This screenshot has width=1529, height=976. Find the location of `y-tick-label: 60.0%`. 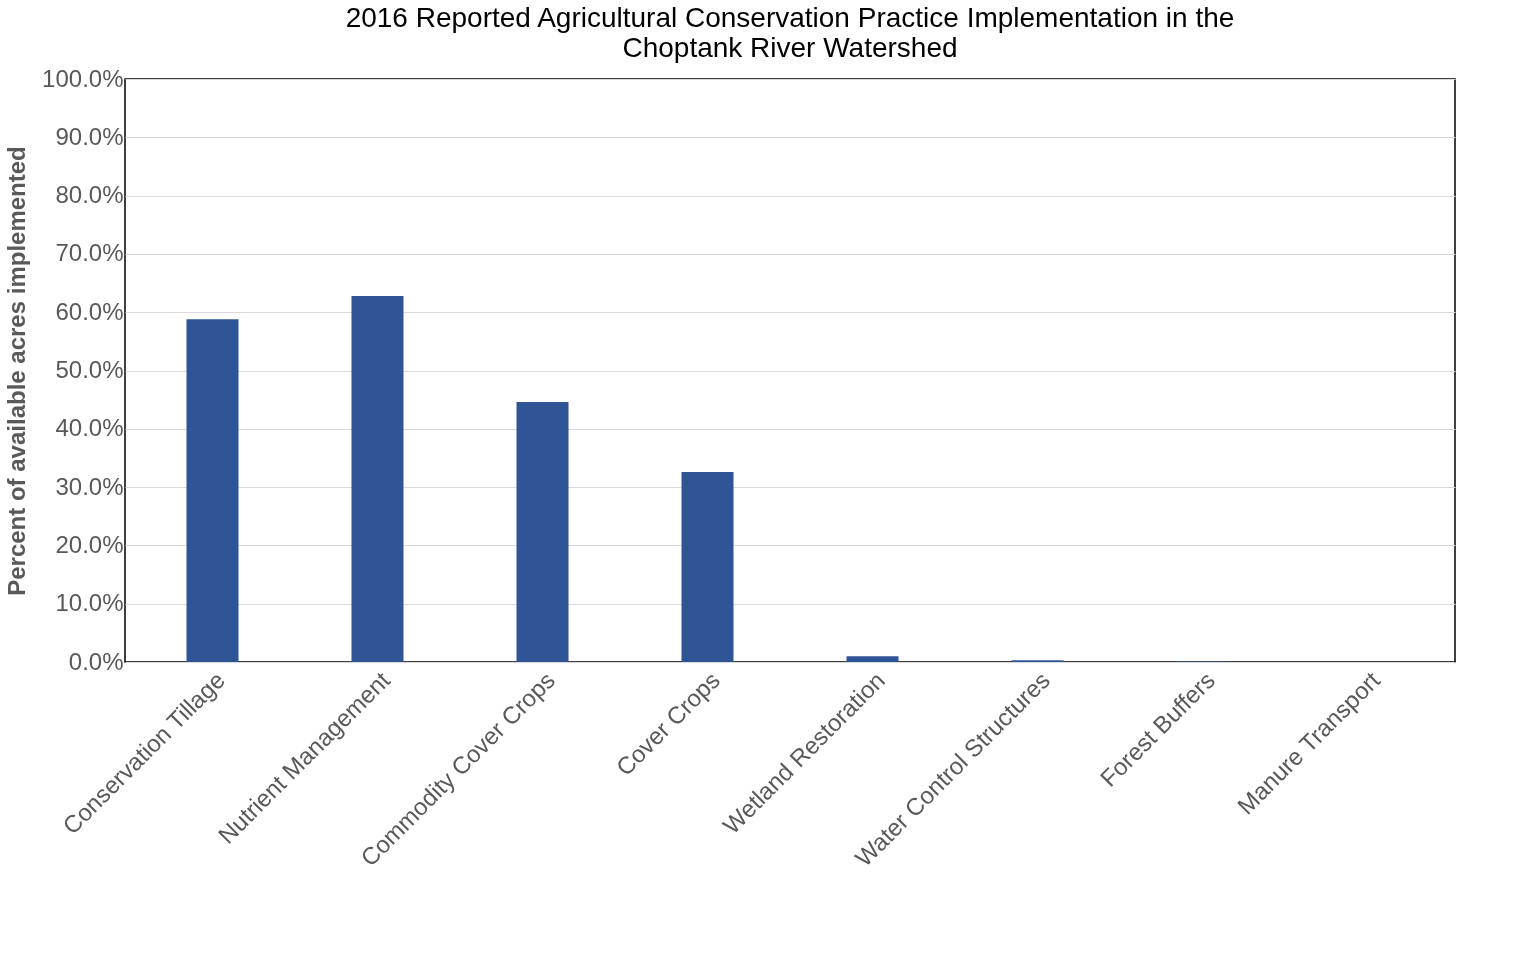

y-tick-label: 60.0% is located at coordinates (89, 311).